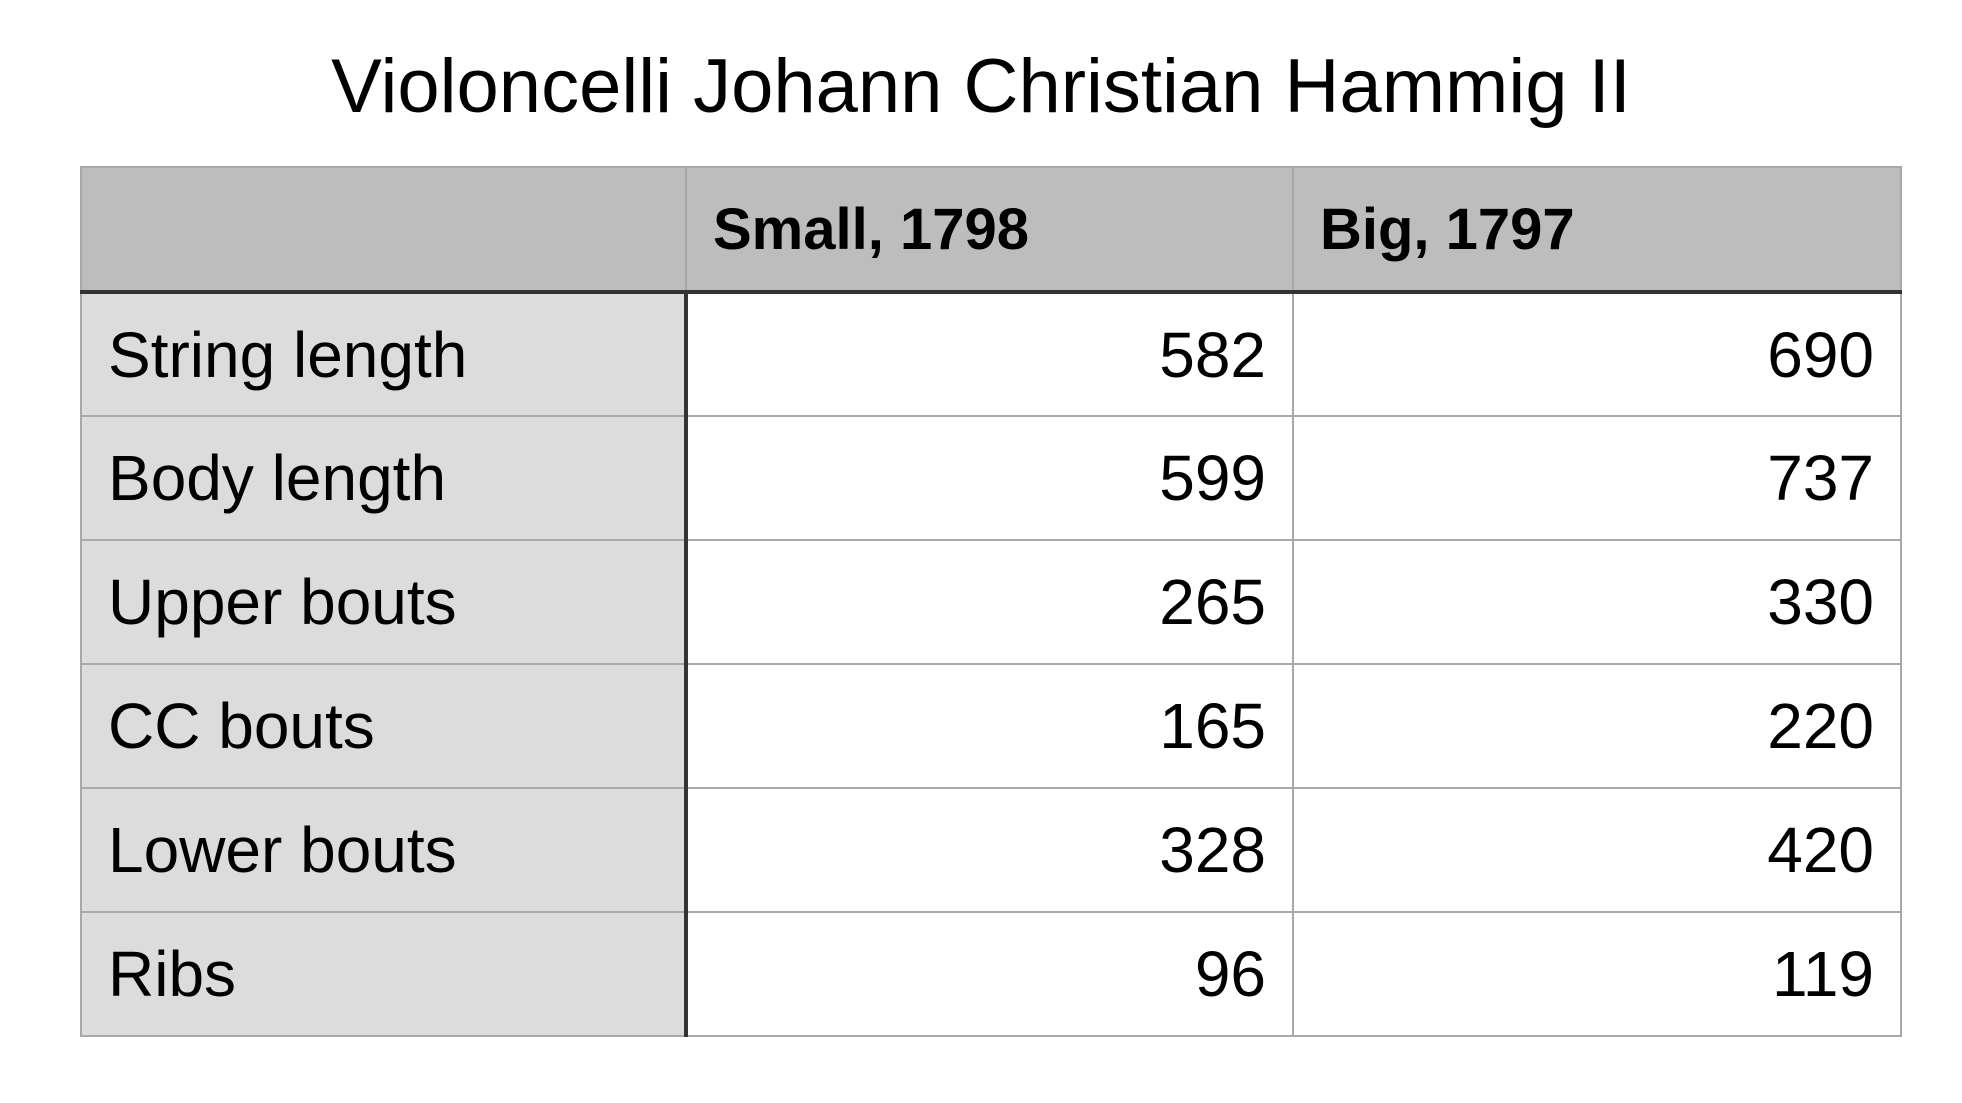 Image resolution: width=1962 pixels, height=1103 pixels. I want to click on row-label: Body length, so click(384, 478).